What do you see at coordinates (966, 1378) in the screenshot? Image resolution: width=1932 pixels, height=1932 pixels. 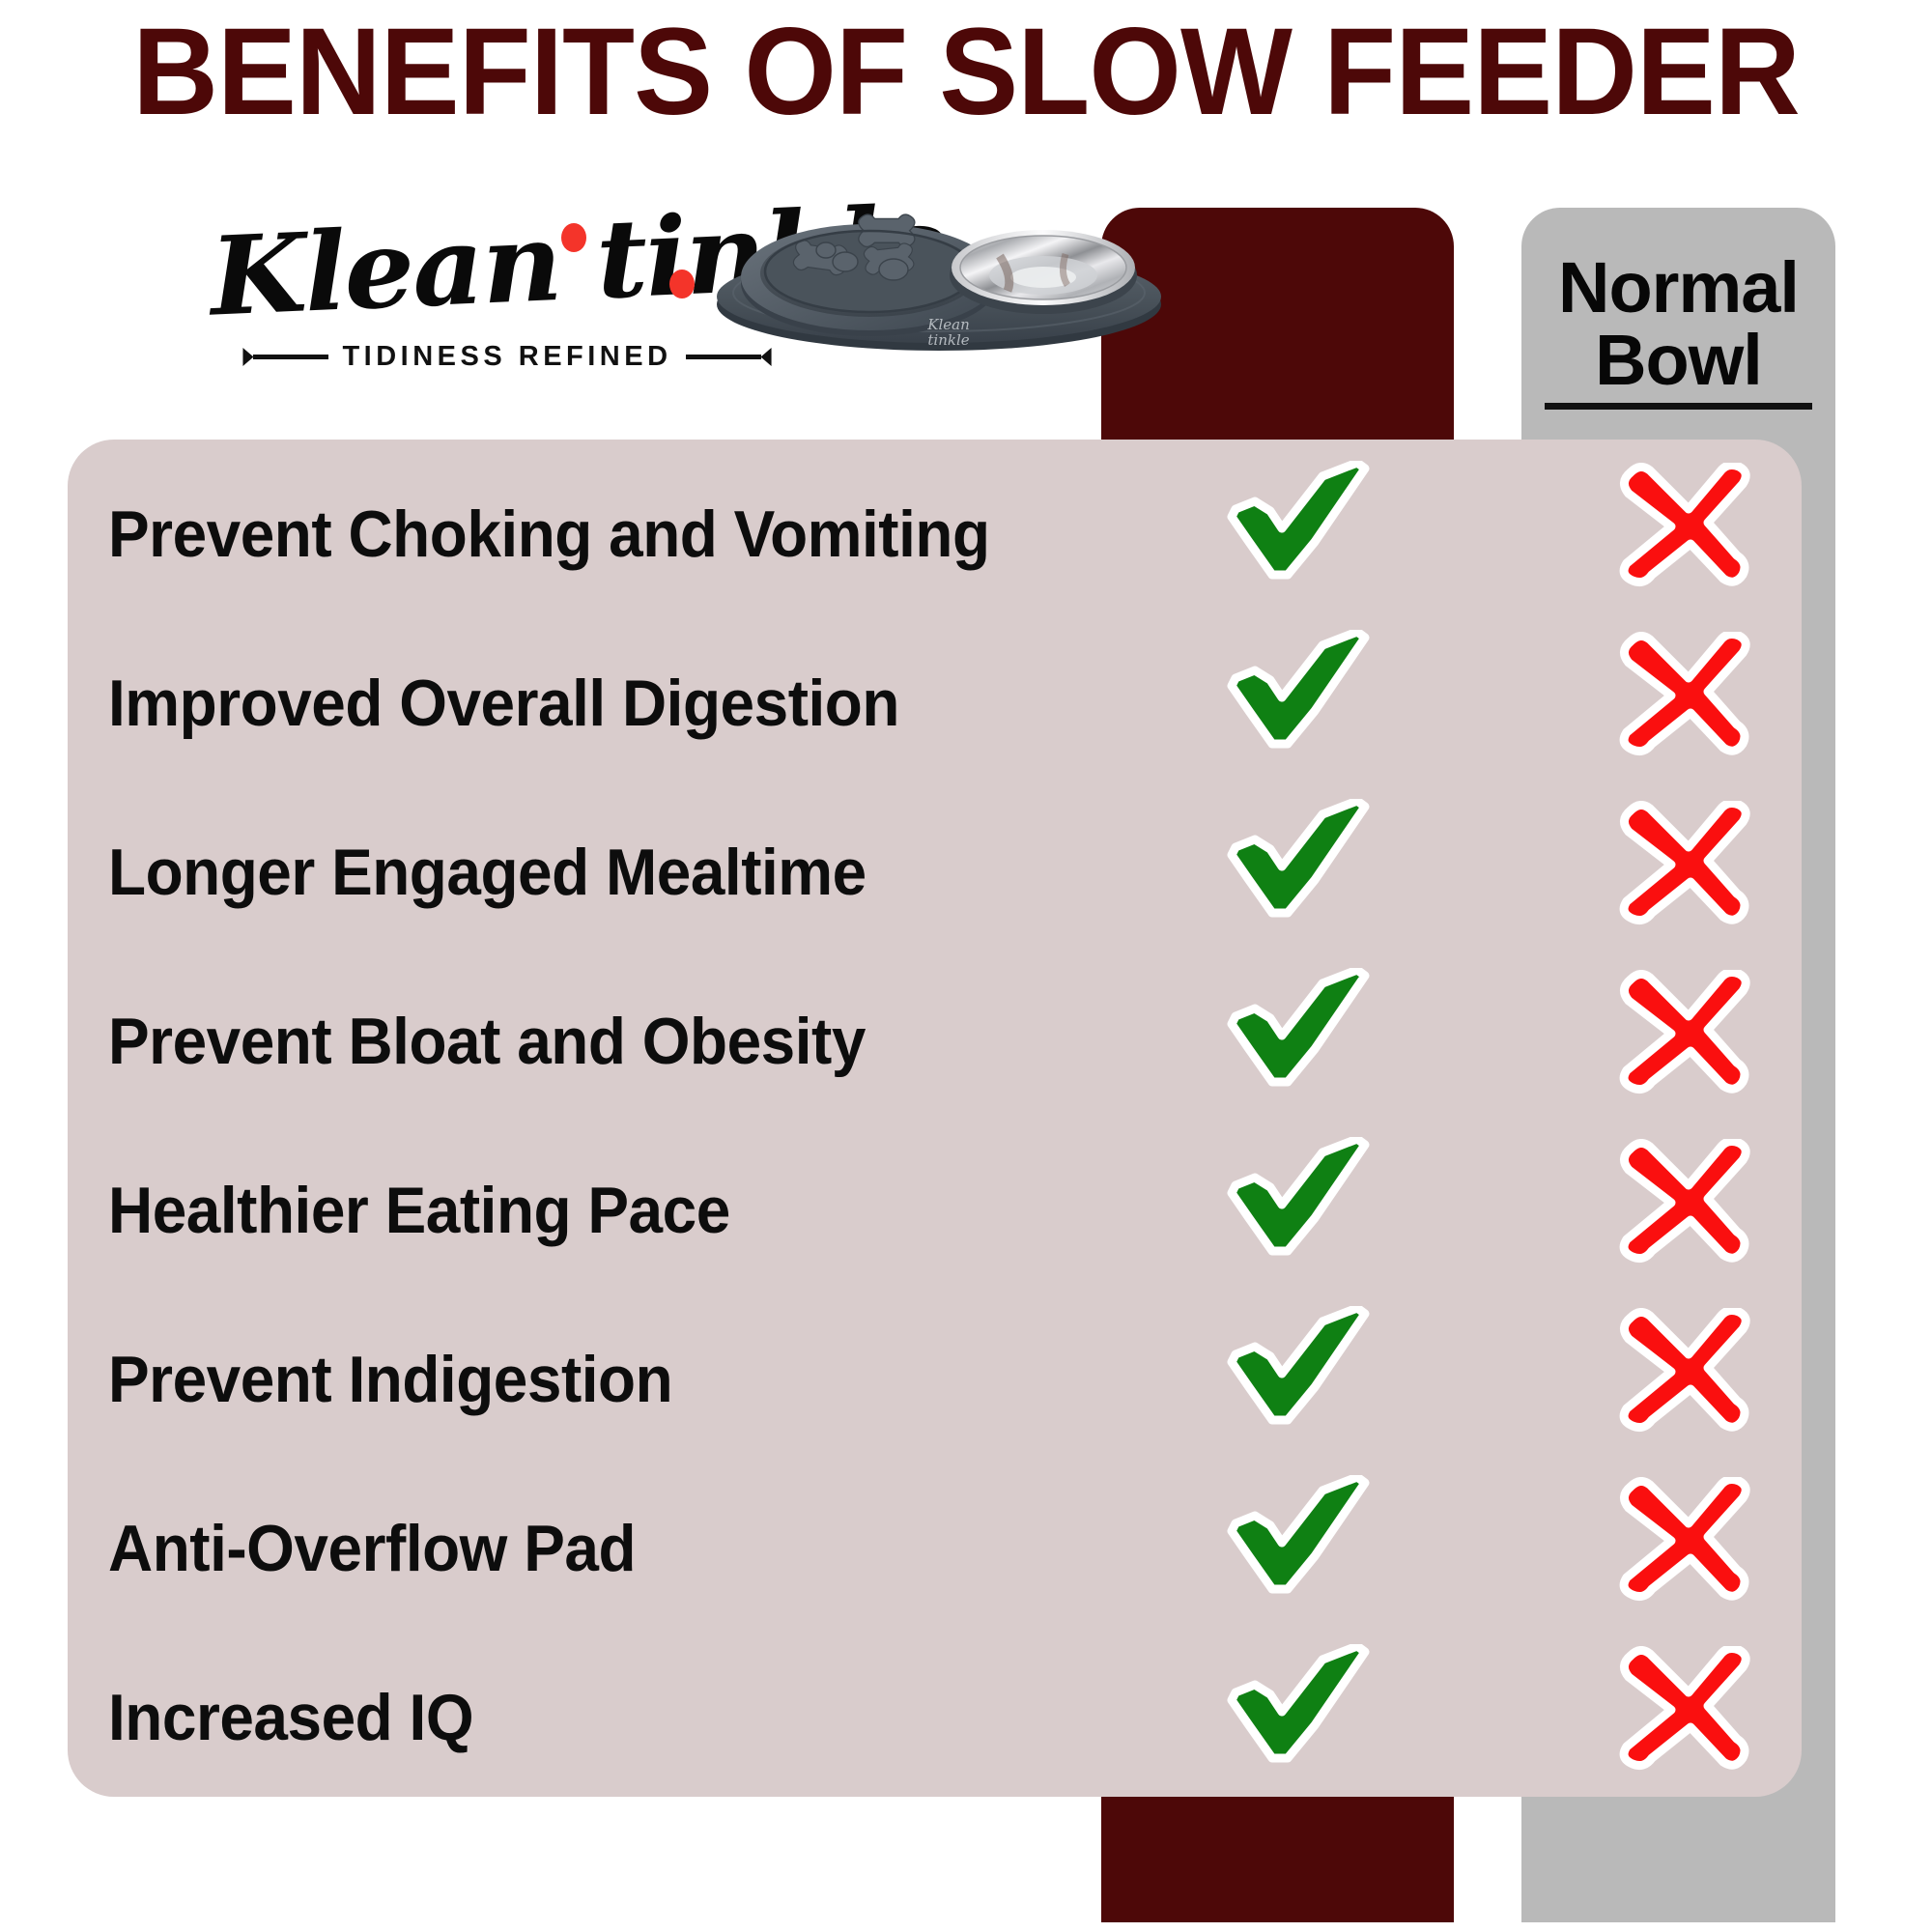 I see `benefit-row: Prevent Indigestion` at bounding box center [966, 1378].